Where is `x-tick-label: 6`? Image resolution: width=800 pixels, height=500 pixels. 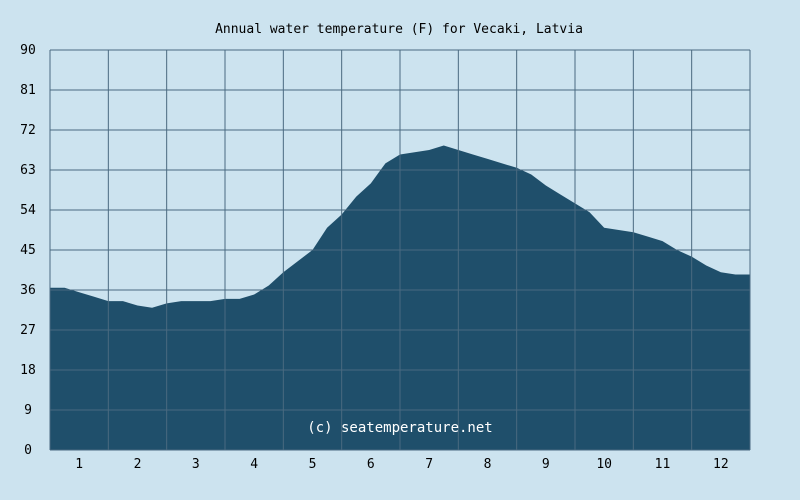 x-tick-label: 6 is located at coordinates (371, 464).